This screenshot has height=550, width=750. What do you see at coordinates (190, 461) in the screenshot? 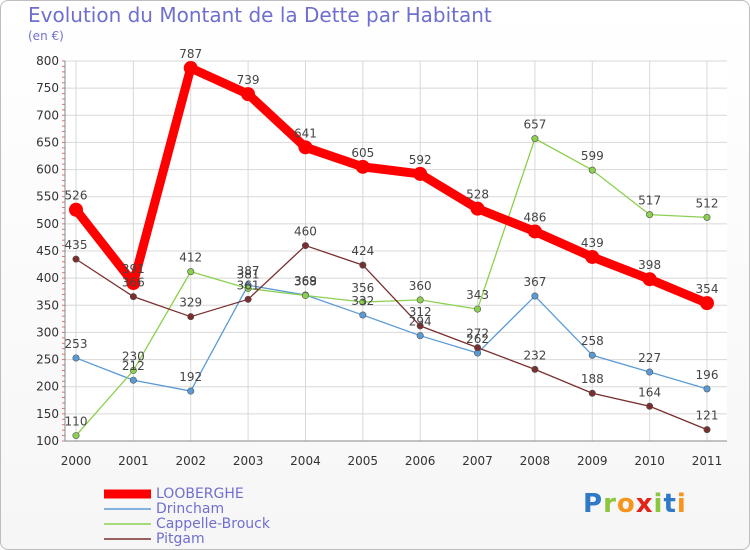
I see `x-tick-label: 2002` at bounding box center [190, 461].